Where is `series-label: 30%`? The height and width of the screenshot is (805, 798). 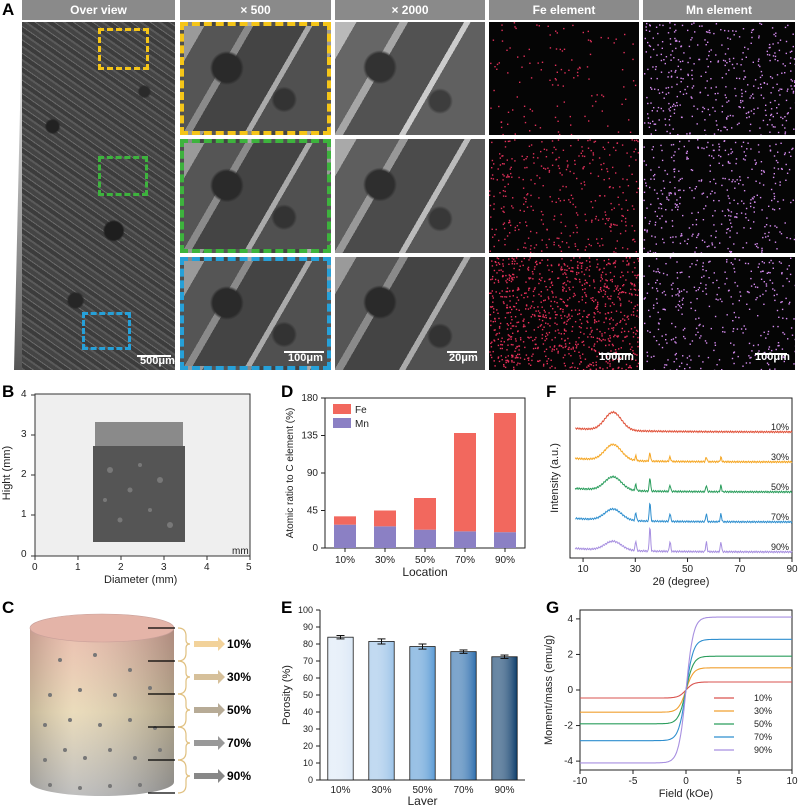 series-label: 30% is located at coordinates (780, 457).